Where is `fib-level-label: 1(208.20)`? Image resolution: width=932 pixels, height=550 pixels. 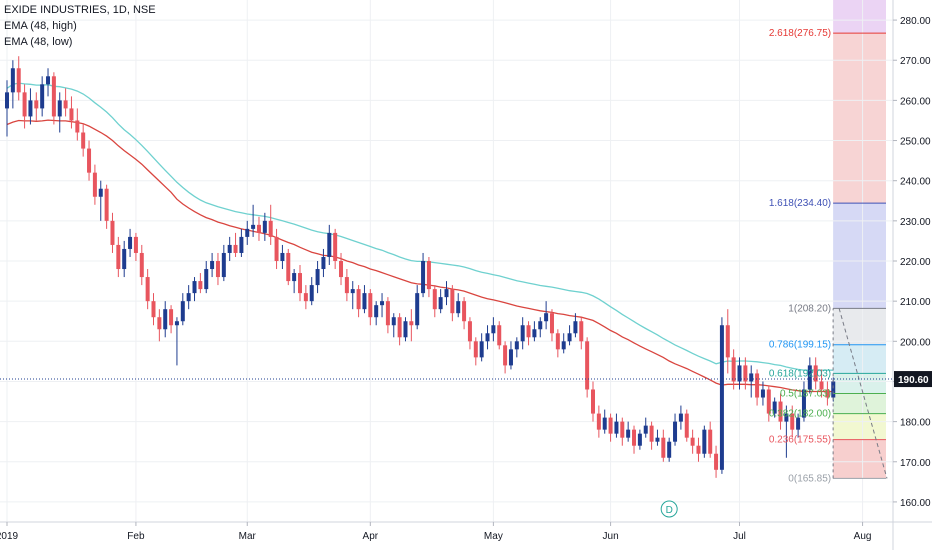 fib-level-label: 1(208.20) is located at coordinates (809, 308).